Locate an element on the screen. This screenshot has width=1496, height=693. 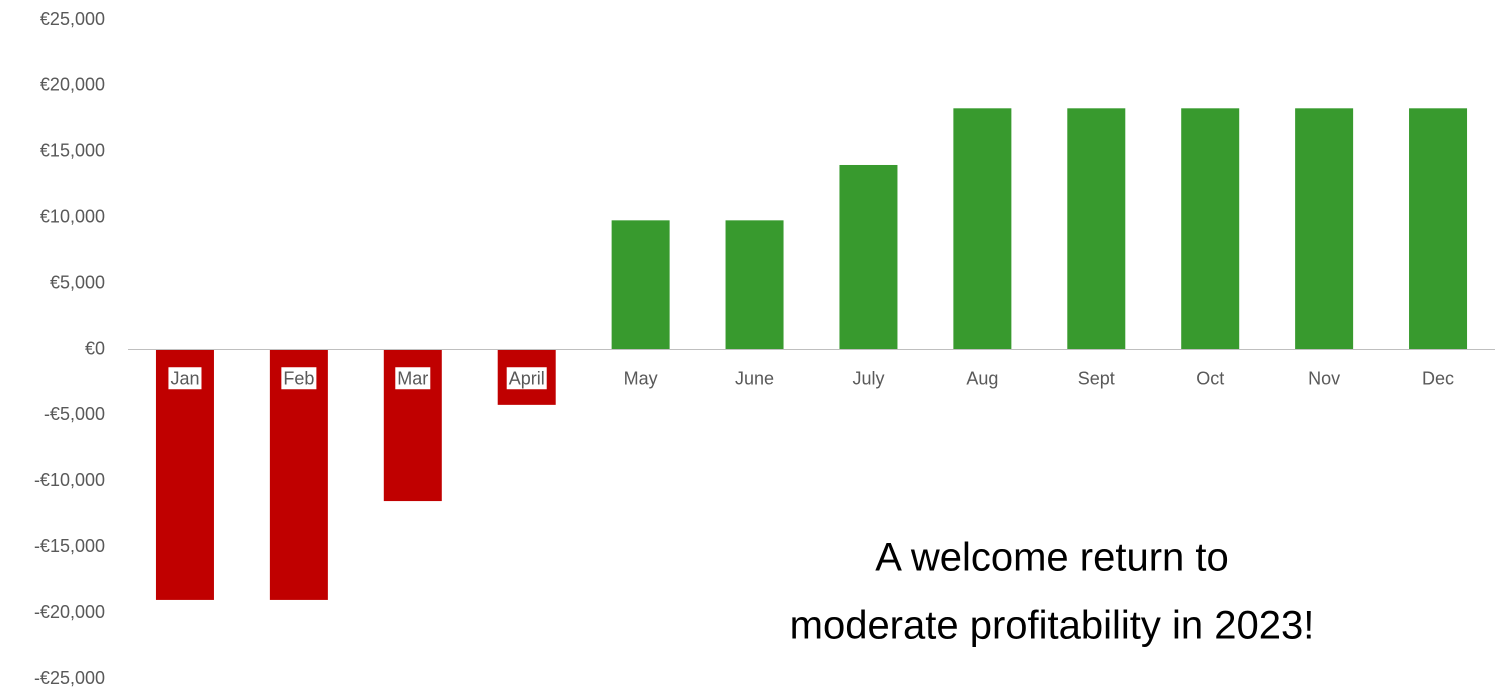
annotation: moderate profitability in 2023! is located at coordinates (1052, 626).